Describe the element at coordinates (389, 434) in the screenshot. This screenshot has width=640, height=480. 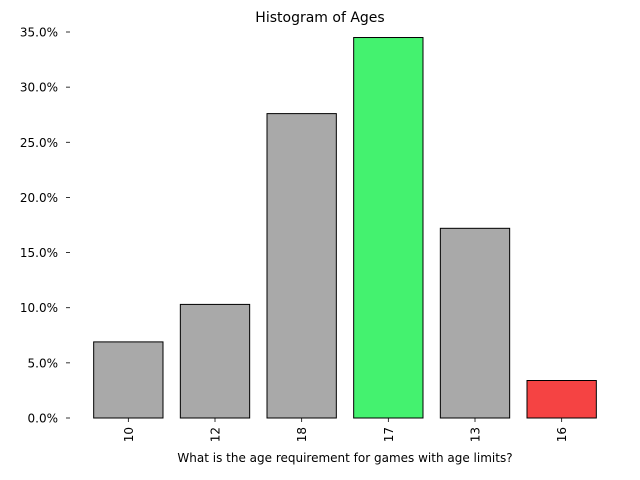
I see `x-tick-label: 17` at that location.